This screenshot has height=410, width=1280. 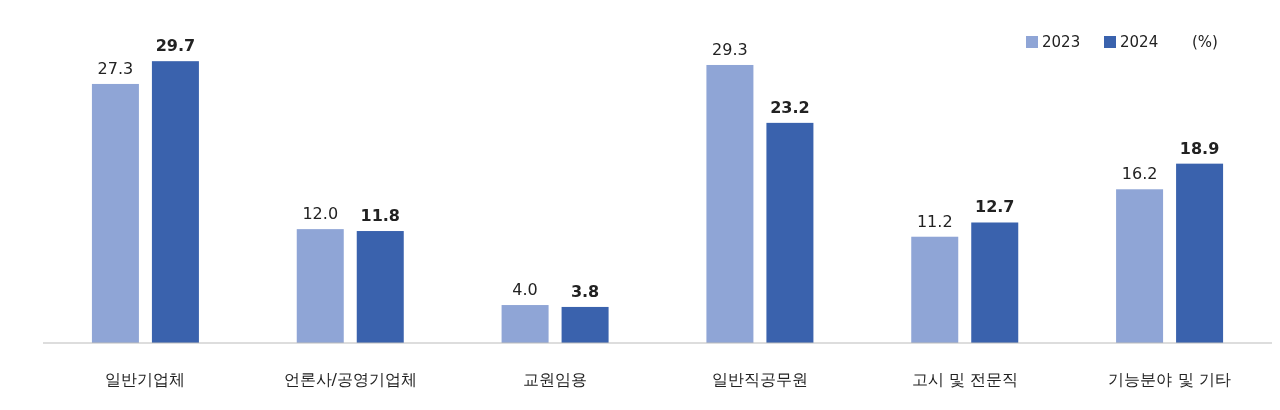 I want to click on x-tick-label: 기능분야 및 기타, so click(x=1169, y=379).